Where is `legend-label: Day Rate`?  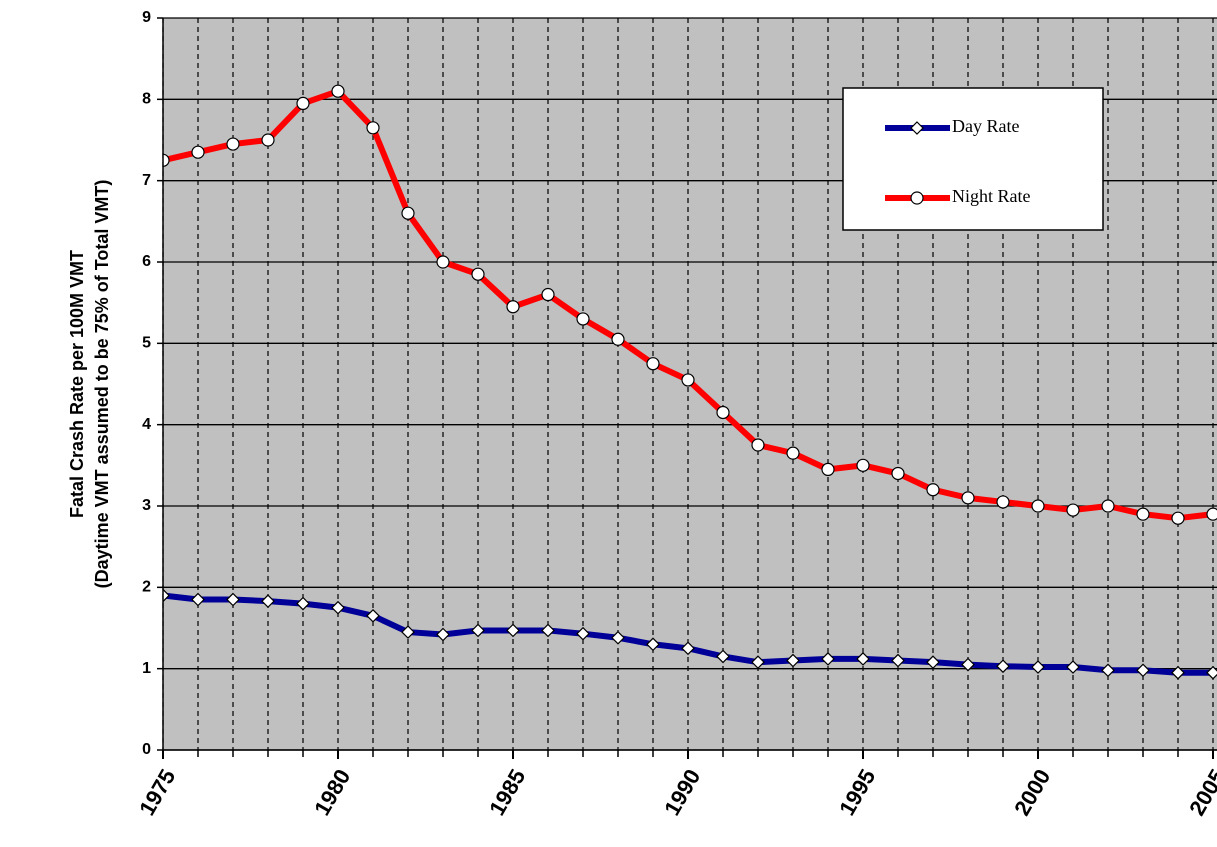 legend-label: Day Rate is located at coordinates (985, 126).